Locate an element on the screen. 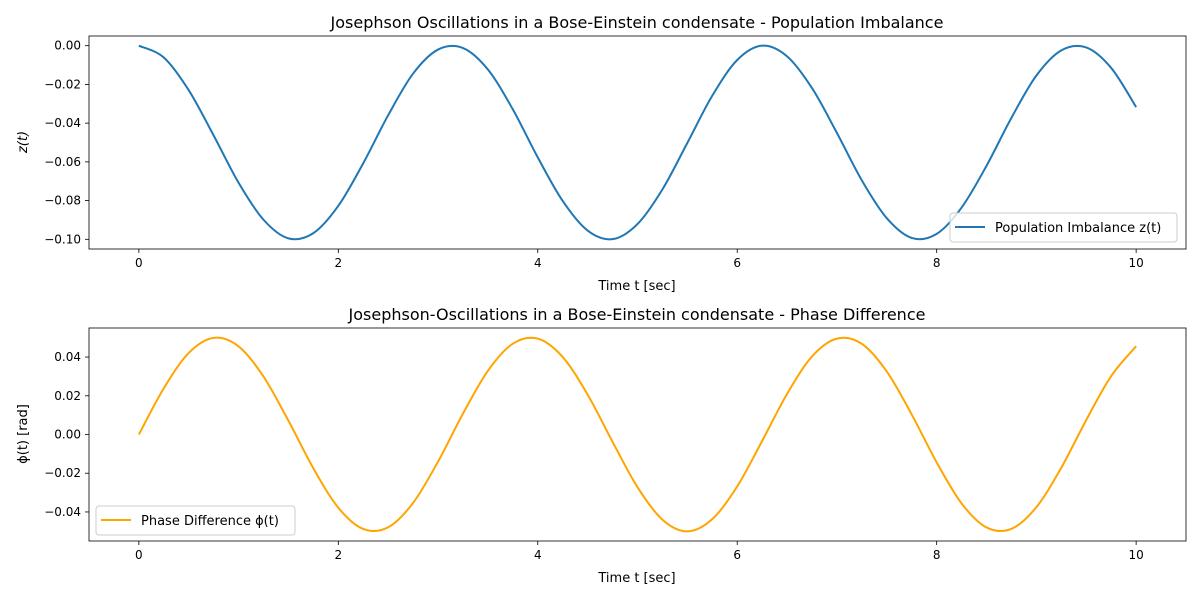 Image resolution: width=1200 pixels, height=600 pixels. legend: Phase Difference ϕ(t) is located at coordinates (195, 520).